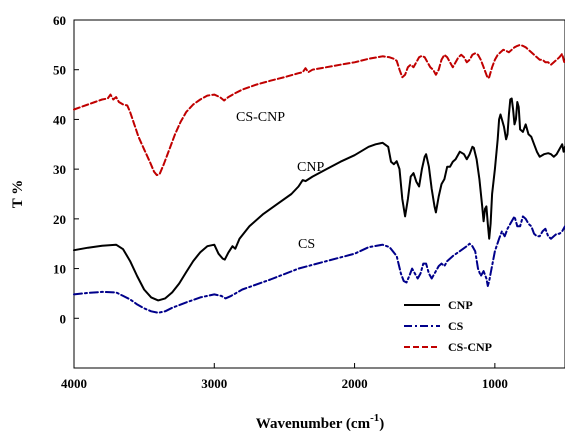 The image size is (565, 434). I want to click on y-tick-label: 50, so click(59, 70).